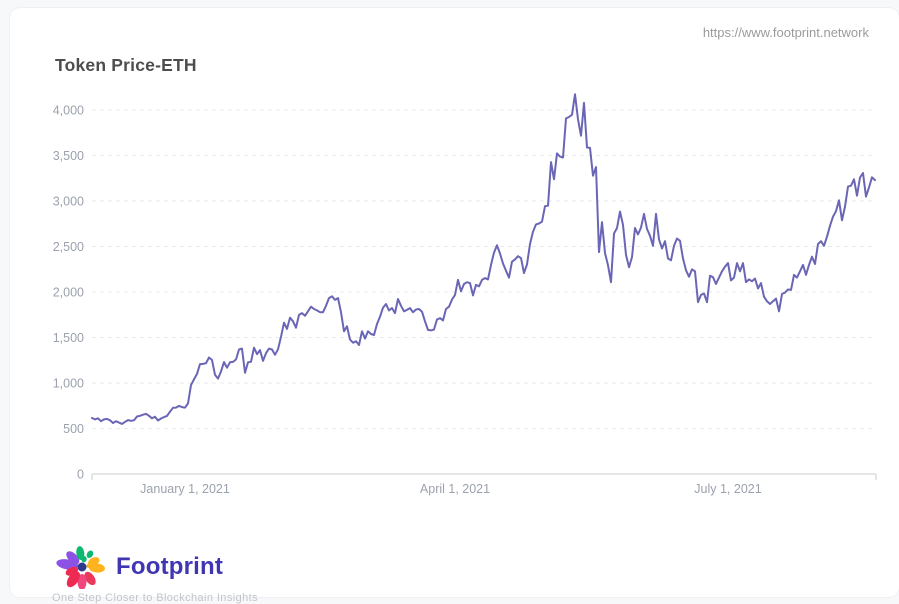  What do you see at coordinates (155, 598) in the screenshot?
I see `brand-tagline: One Step Closer to Blockchain Insights` at bounding box center [155, 598].